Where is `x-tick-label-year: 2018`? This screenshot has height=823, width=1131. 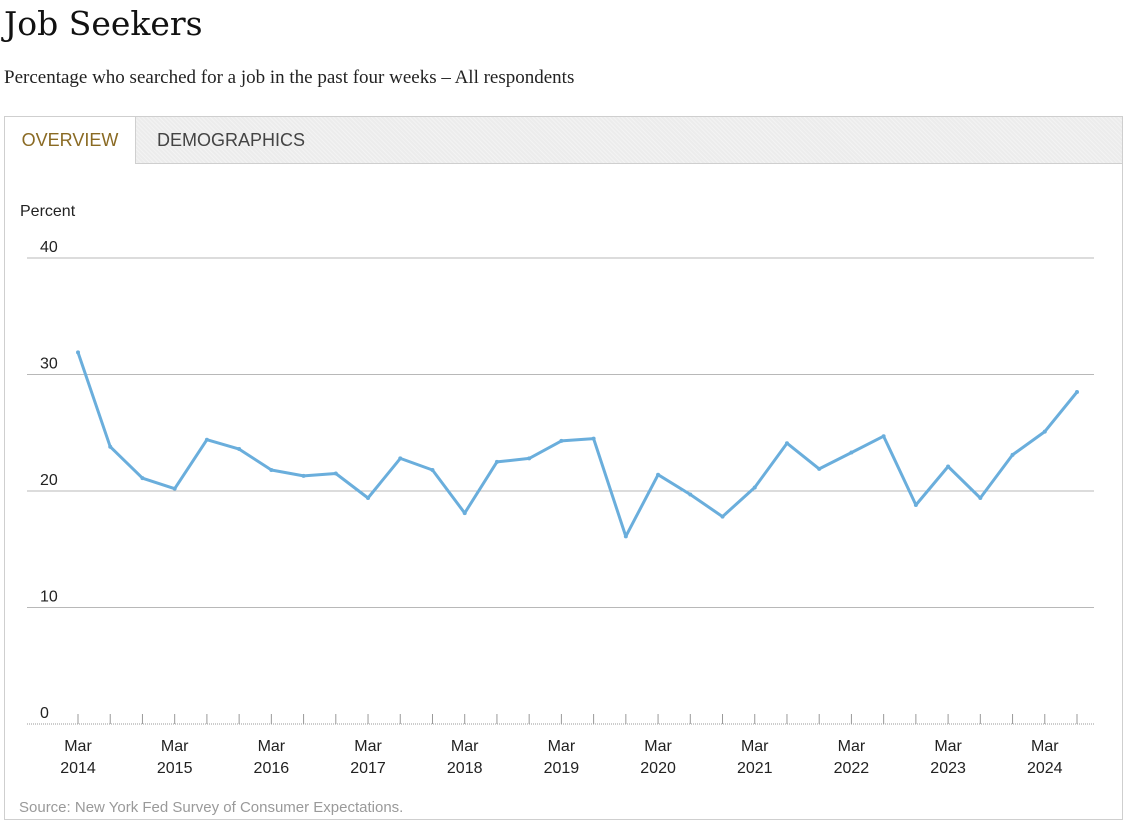
x-tick-label-year: 2018 is located at coordinates (465, 768).